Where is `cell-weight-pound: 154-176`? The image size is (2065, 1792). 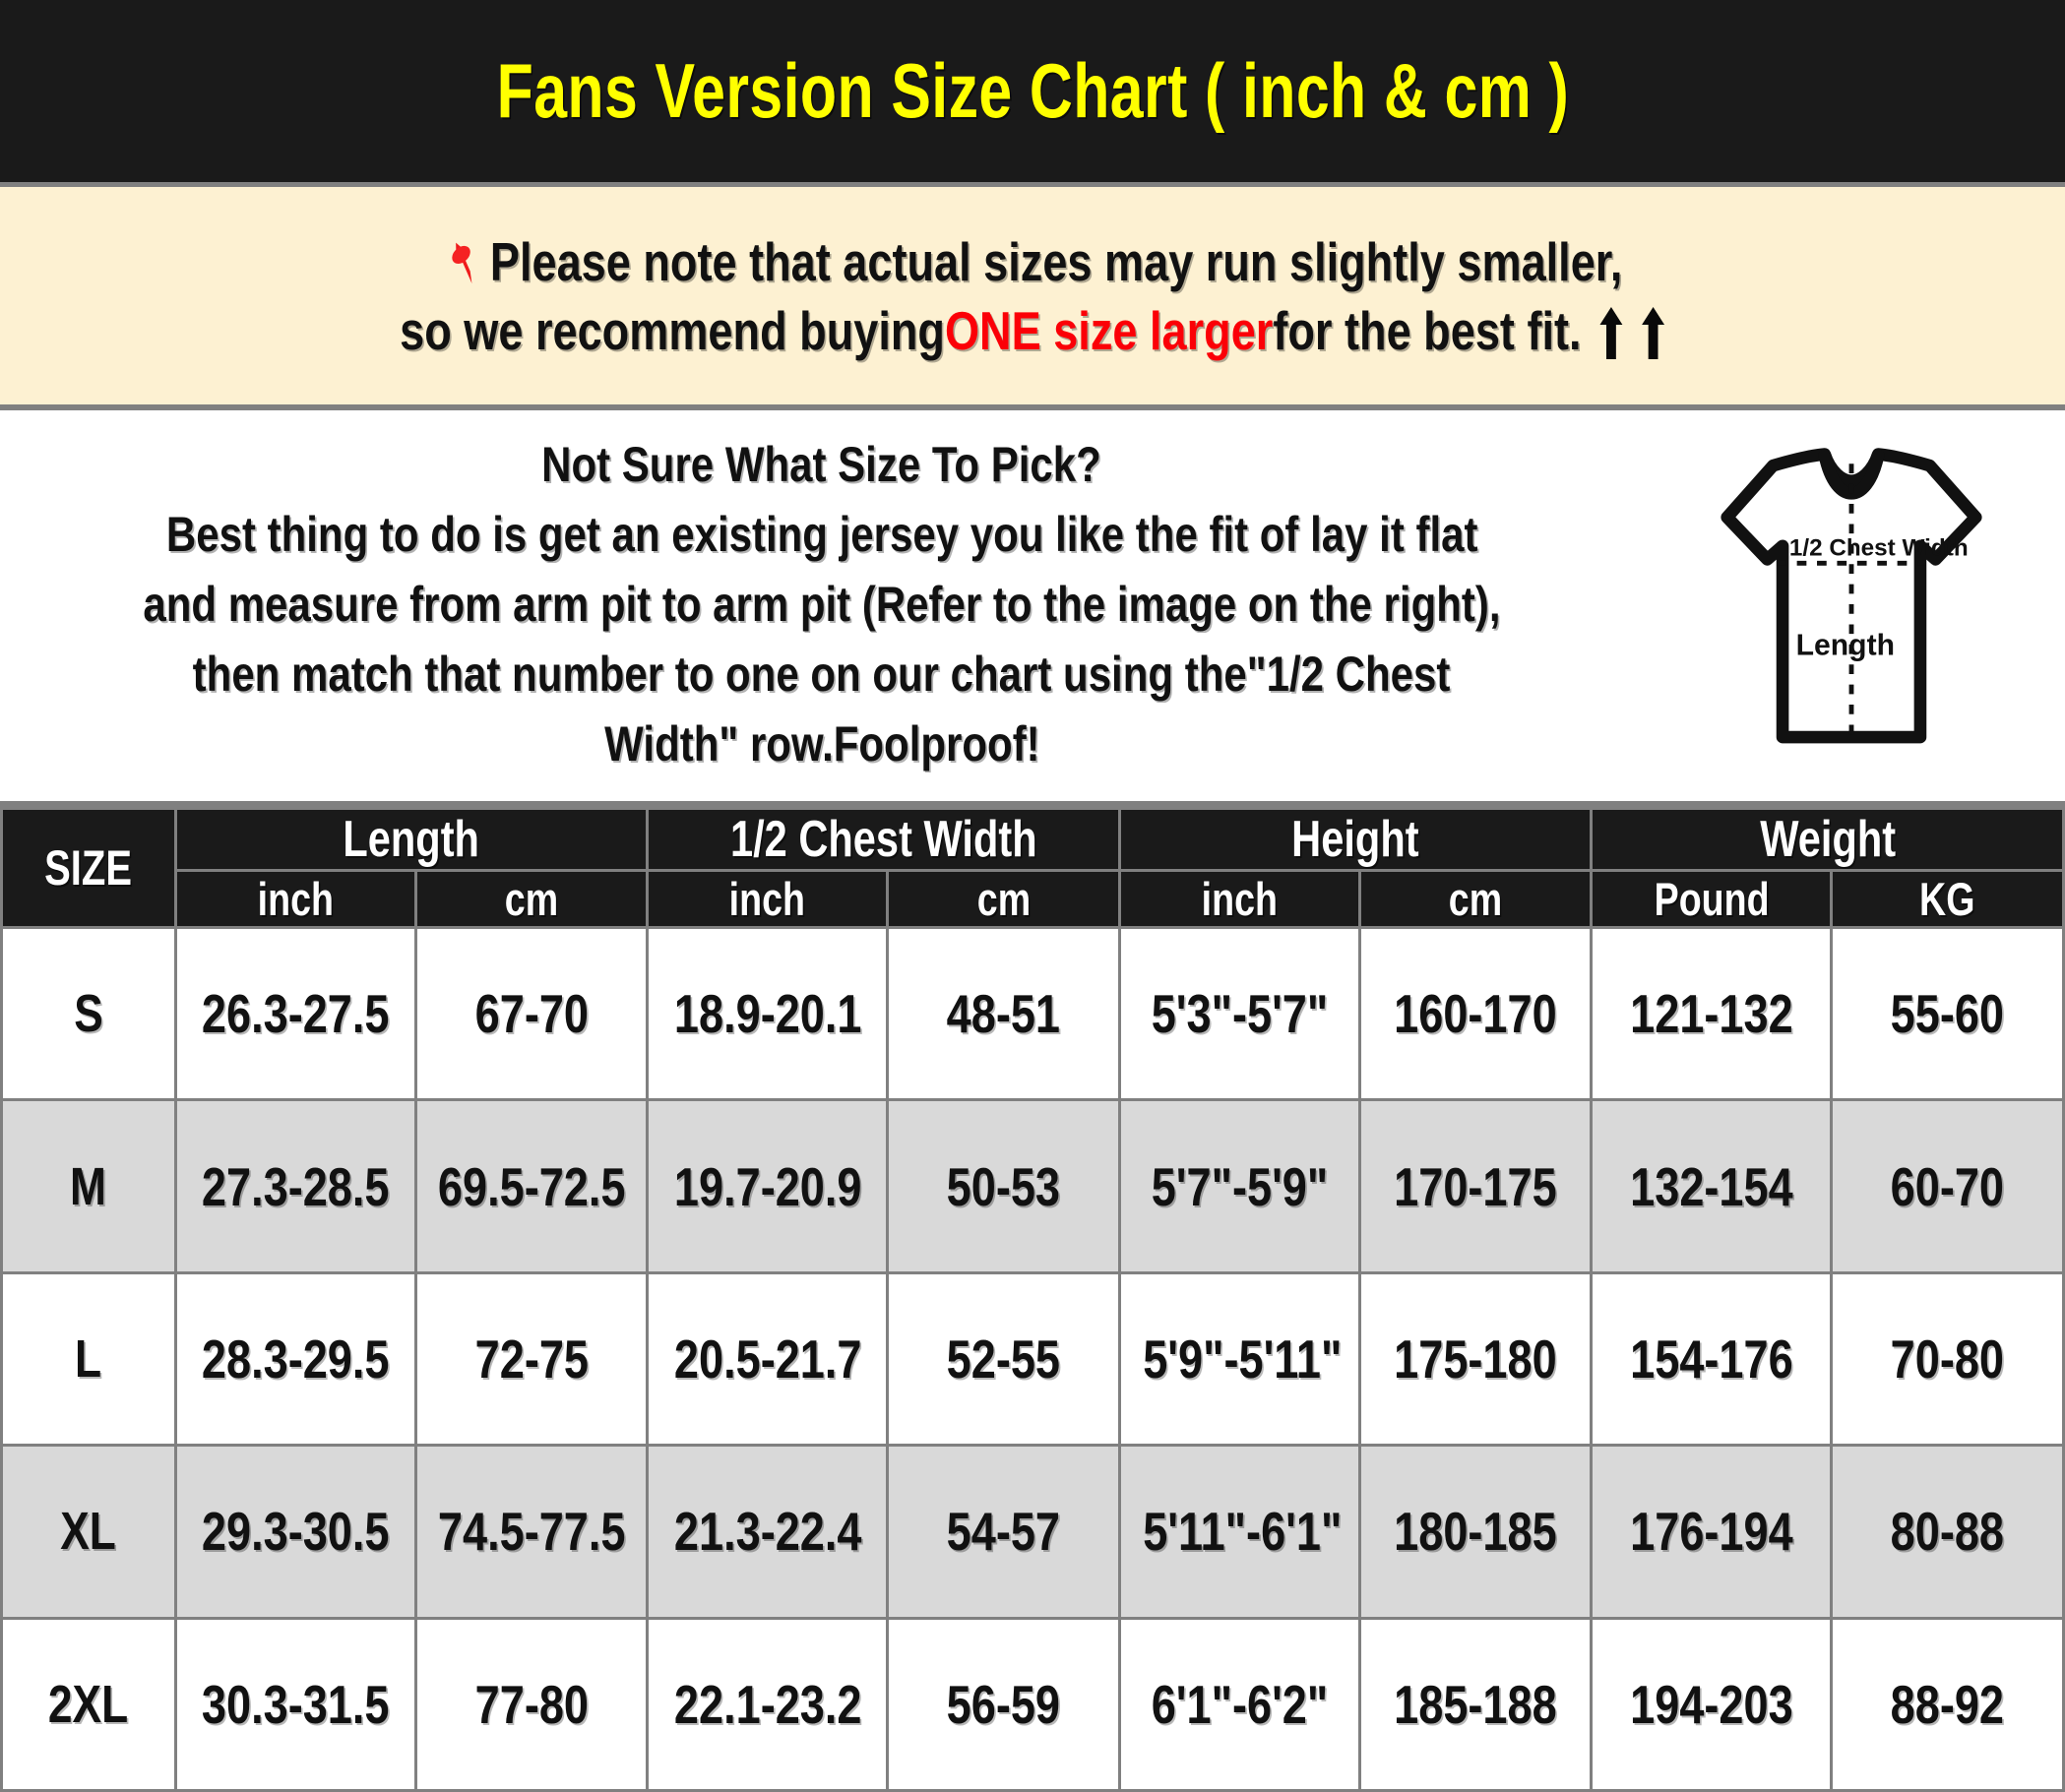 cell-weight-pound: 154-176 is located at coordinates (1712, 1359).